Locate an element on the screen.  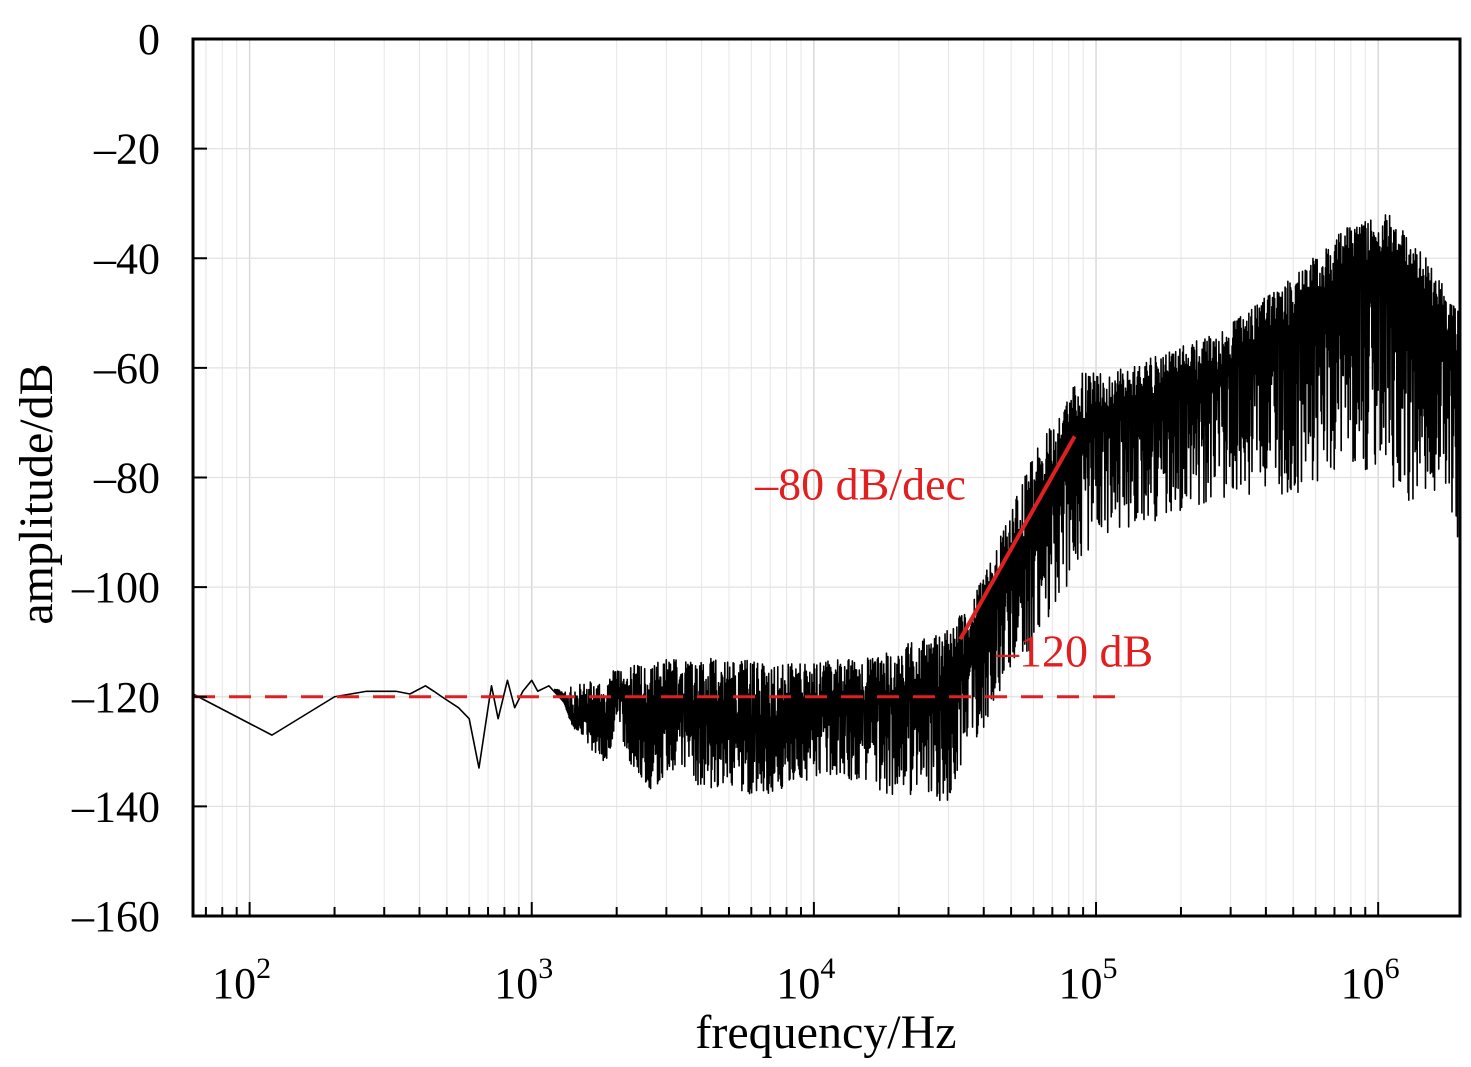
y-tick-label: –120 is located at coordinates (115, 697).